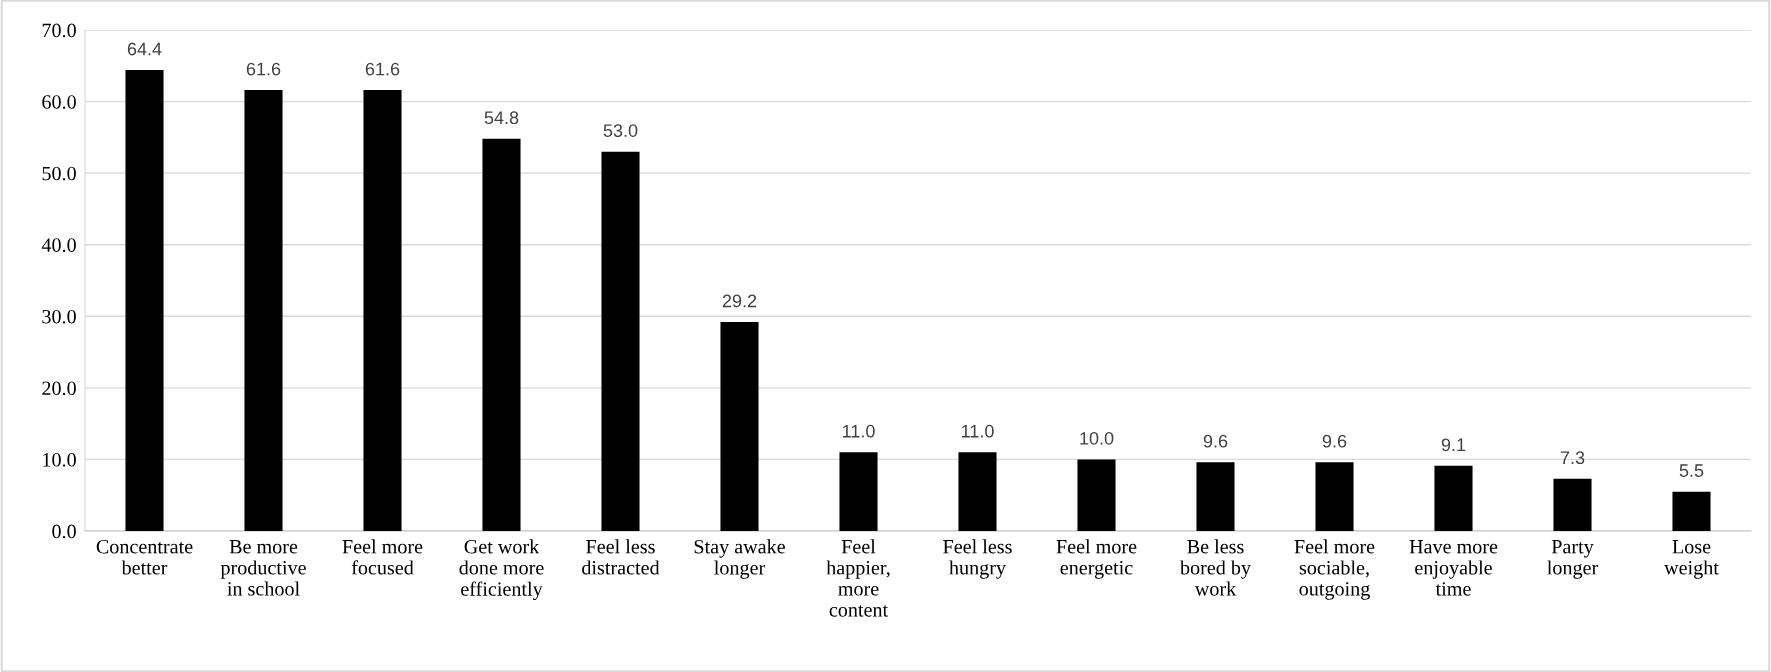 The image size is (1771, 672). Describe the element at coordinates (620, 130) in the screenshot. I see `data-label: 53.0` at that location.